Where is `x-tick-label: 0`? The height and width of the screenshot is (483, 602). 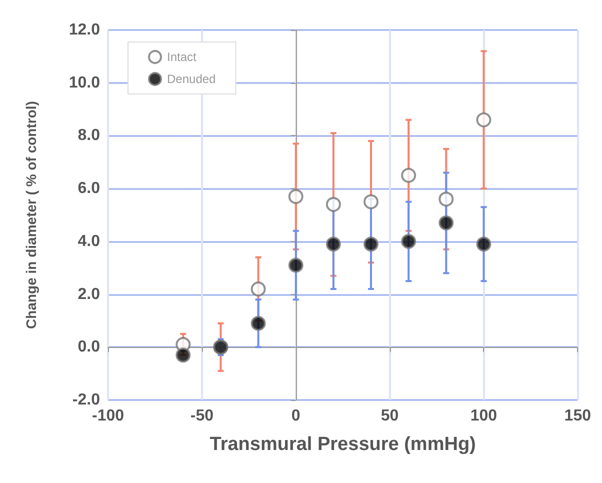 x-tick-label: 0 is located at coordinates (295, 416).